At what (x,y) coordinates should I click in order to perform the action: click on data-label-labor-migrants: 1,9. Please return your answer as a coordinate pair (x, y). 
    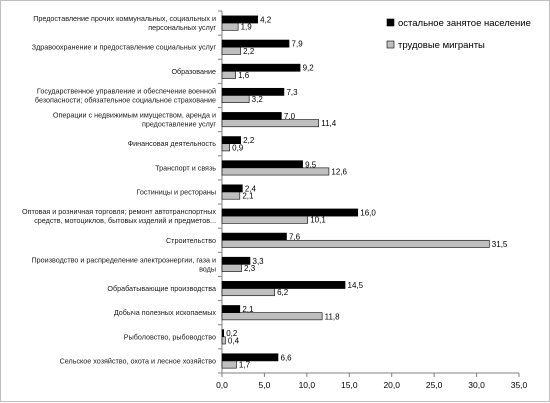
    Looking at the image, I should click on (247, 27).